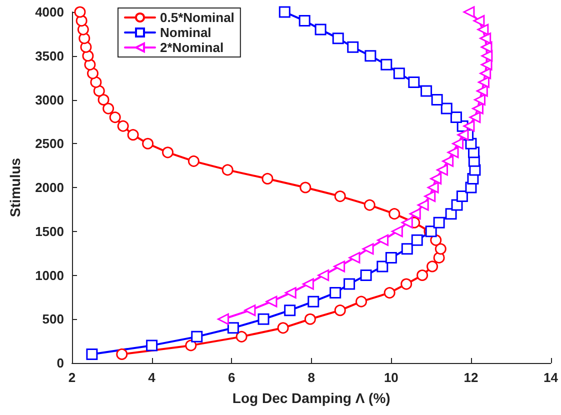 Image resolution: width=561 pixels, height=415 pixels. What do you see at coordinates (49, 100) in the screenshot?
I see `y-tick-label: 3000` at bounding box center [49, 100].